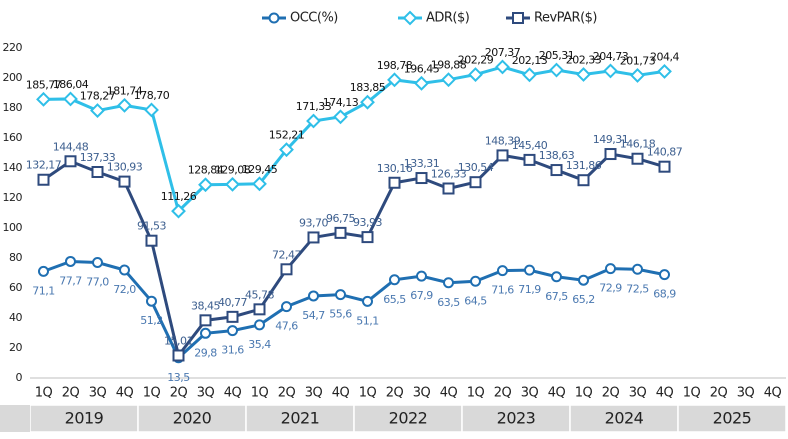  Describe the element at coordinates (314, 18) in the screenshot. I see `legend-label: OCC(%)` at that location.